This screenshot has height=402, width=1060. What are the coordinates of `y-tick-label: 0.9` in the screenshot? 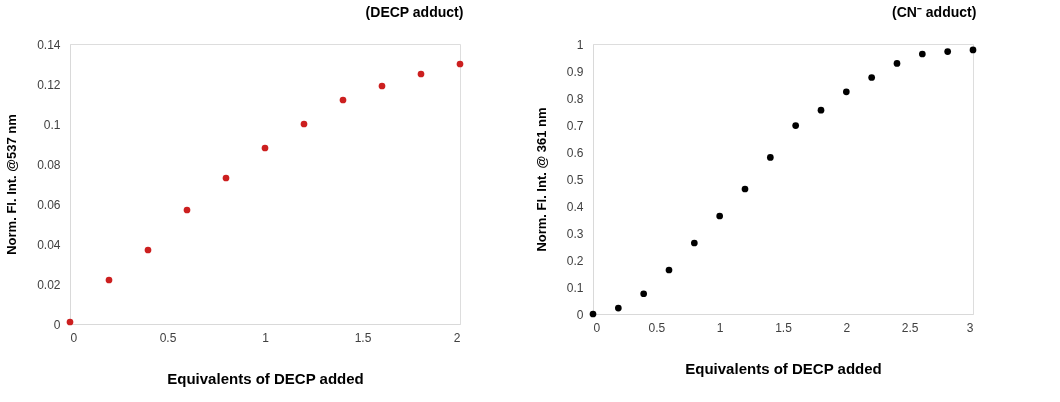 It's located at (575, 71).